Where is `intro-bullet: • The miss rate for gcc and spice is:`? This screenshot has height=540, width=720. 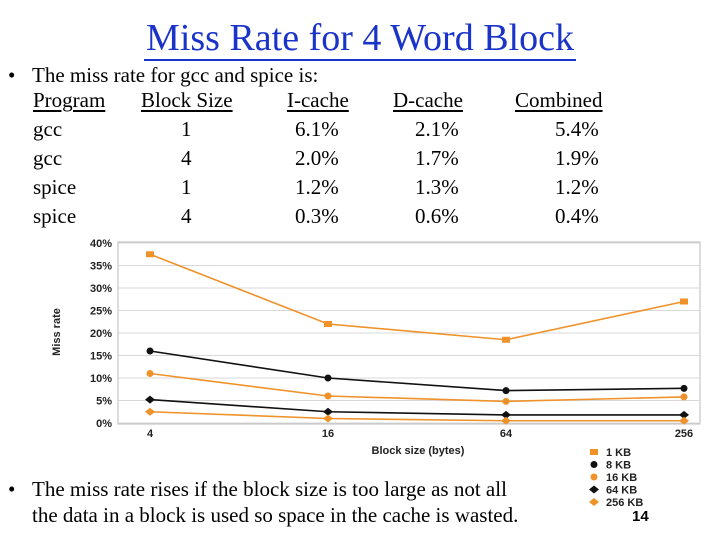 intro-bullet: • The miss rate for gcc and spice is: is located at coordinates (163, 75).